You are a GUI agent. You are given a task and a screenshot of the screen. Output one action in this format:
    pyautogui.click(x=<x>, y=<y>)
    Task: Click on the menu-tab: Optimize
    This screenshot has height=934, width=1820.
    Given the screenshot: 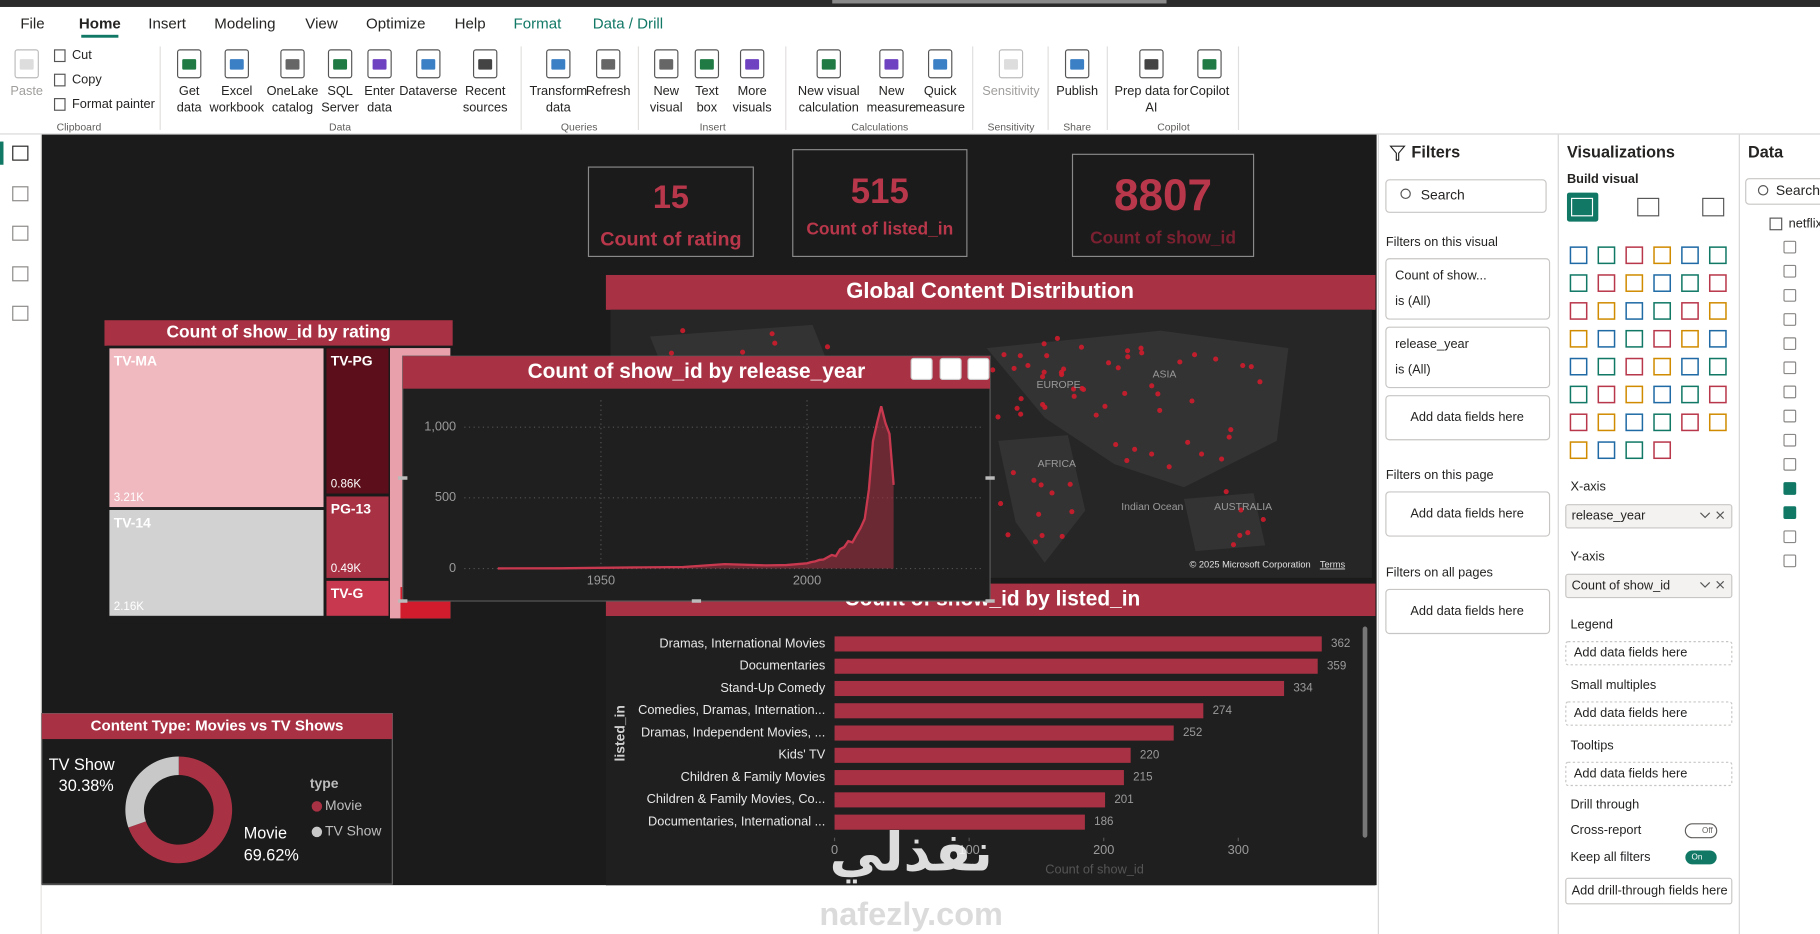 What is the action you would take?
    pyautogui.click(x=396, y=23)
    